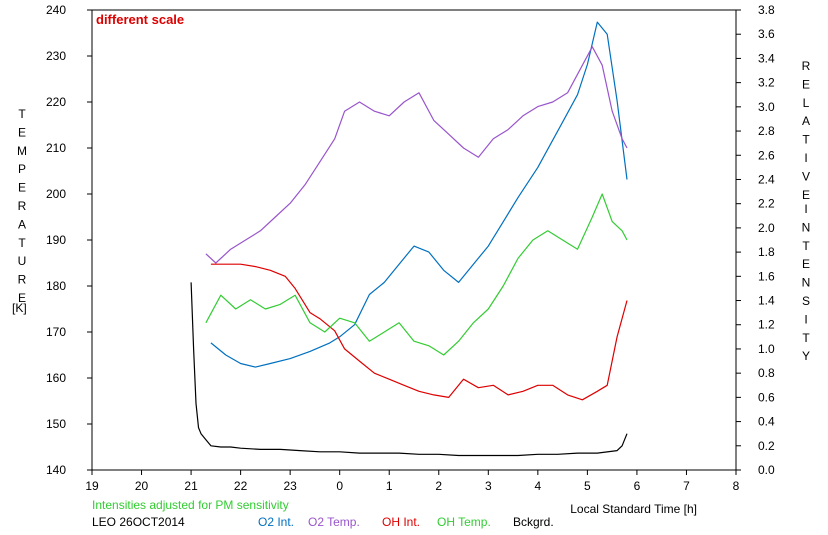 The width and height of the screenshot is (828, 535). Describe the element at coordinates (138, 522) in the screenshot. I see `station-label: LEO 26OCT2014` at that location.